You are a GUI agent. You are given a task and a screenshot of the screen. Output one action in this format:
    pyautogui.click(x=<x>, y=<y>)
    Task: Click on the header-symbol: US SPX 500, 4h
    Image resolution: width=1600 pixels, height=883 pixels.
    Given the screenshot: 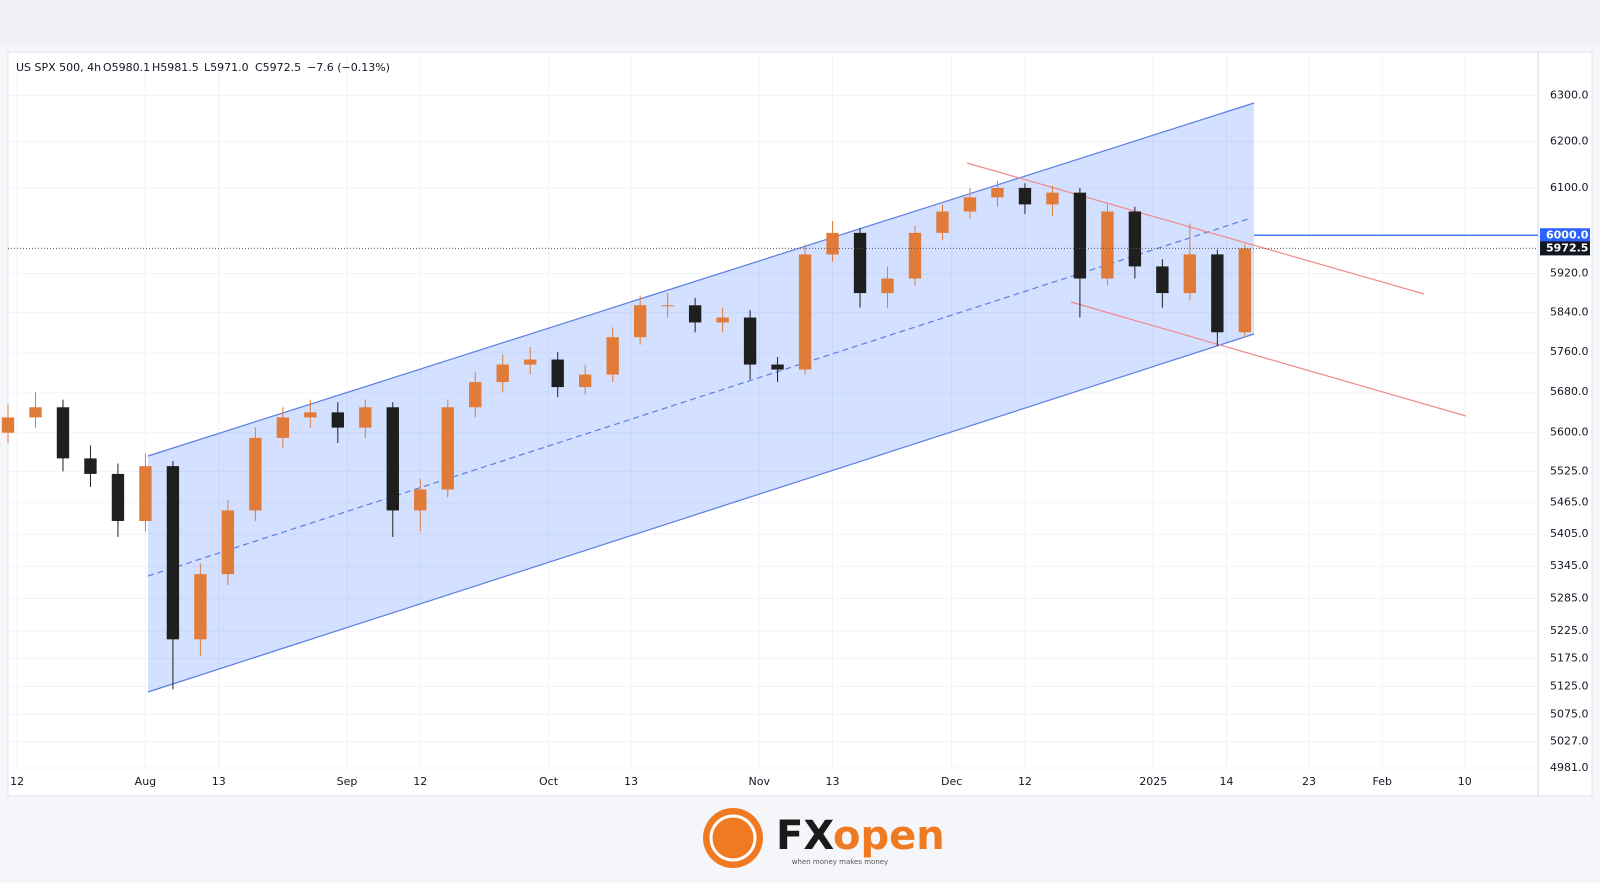 What is the action you would take?
    pyautogui.click(x=58, y=67)
    